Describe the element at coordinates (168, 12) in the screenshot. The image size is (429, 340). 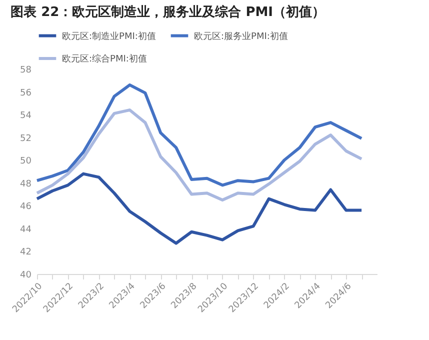
I see `chart-title: 图表 22：欧元区制造业，服务业及综合 PMI（初值）` at that location.